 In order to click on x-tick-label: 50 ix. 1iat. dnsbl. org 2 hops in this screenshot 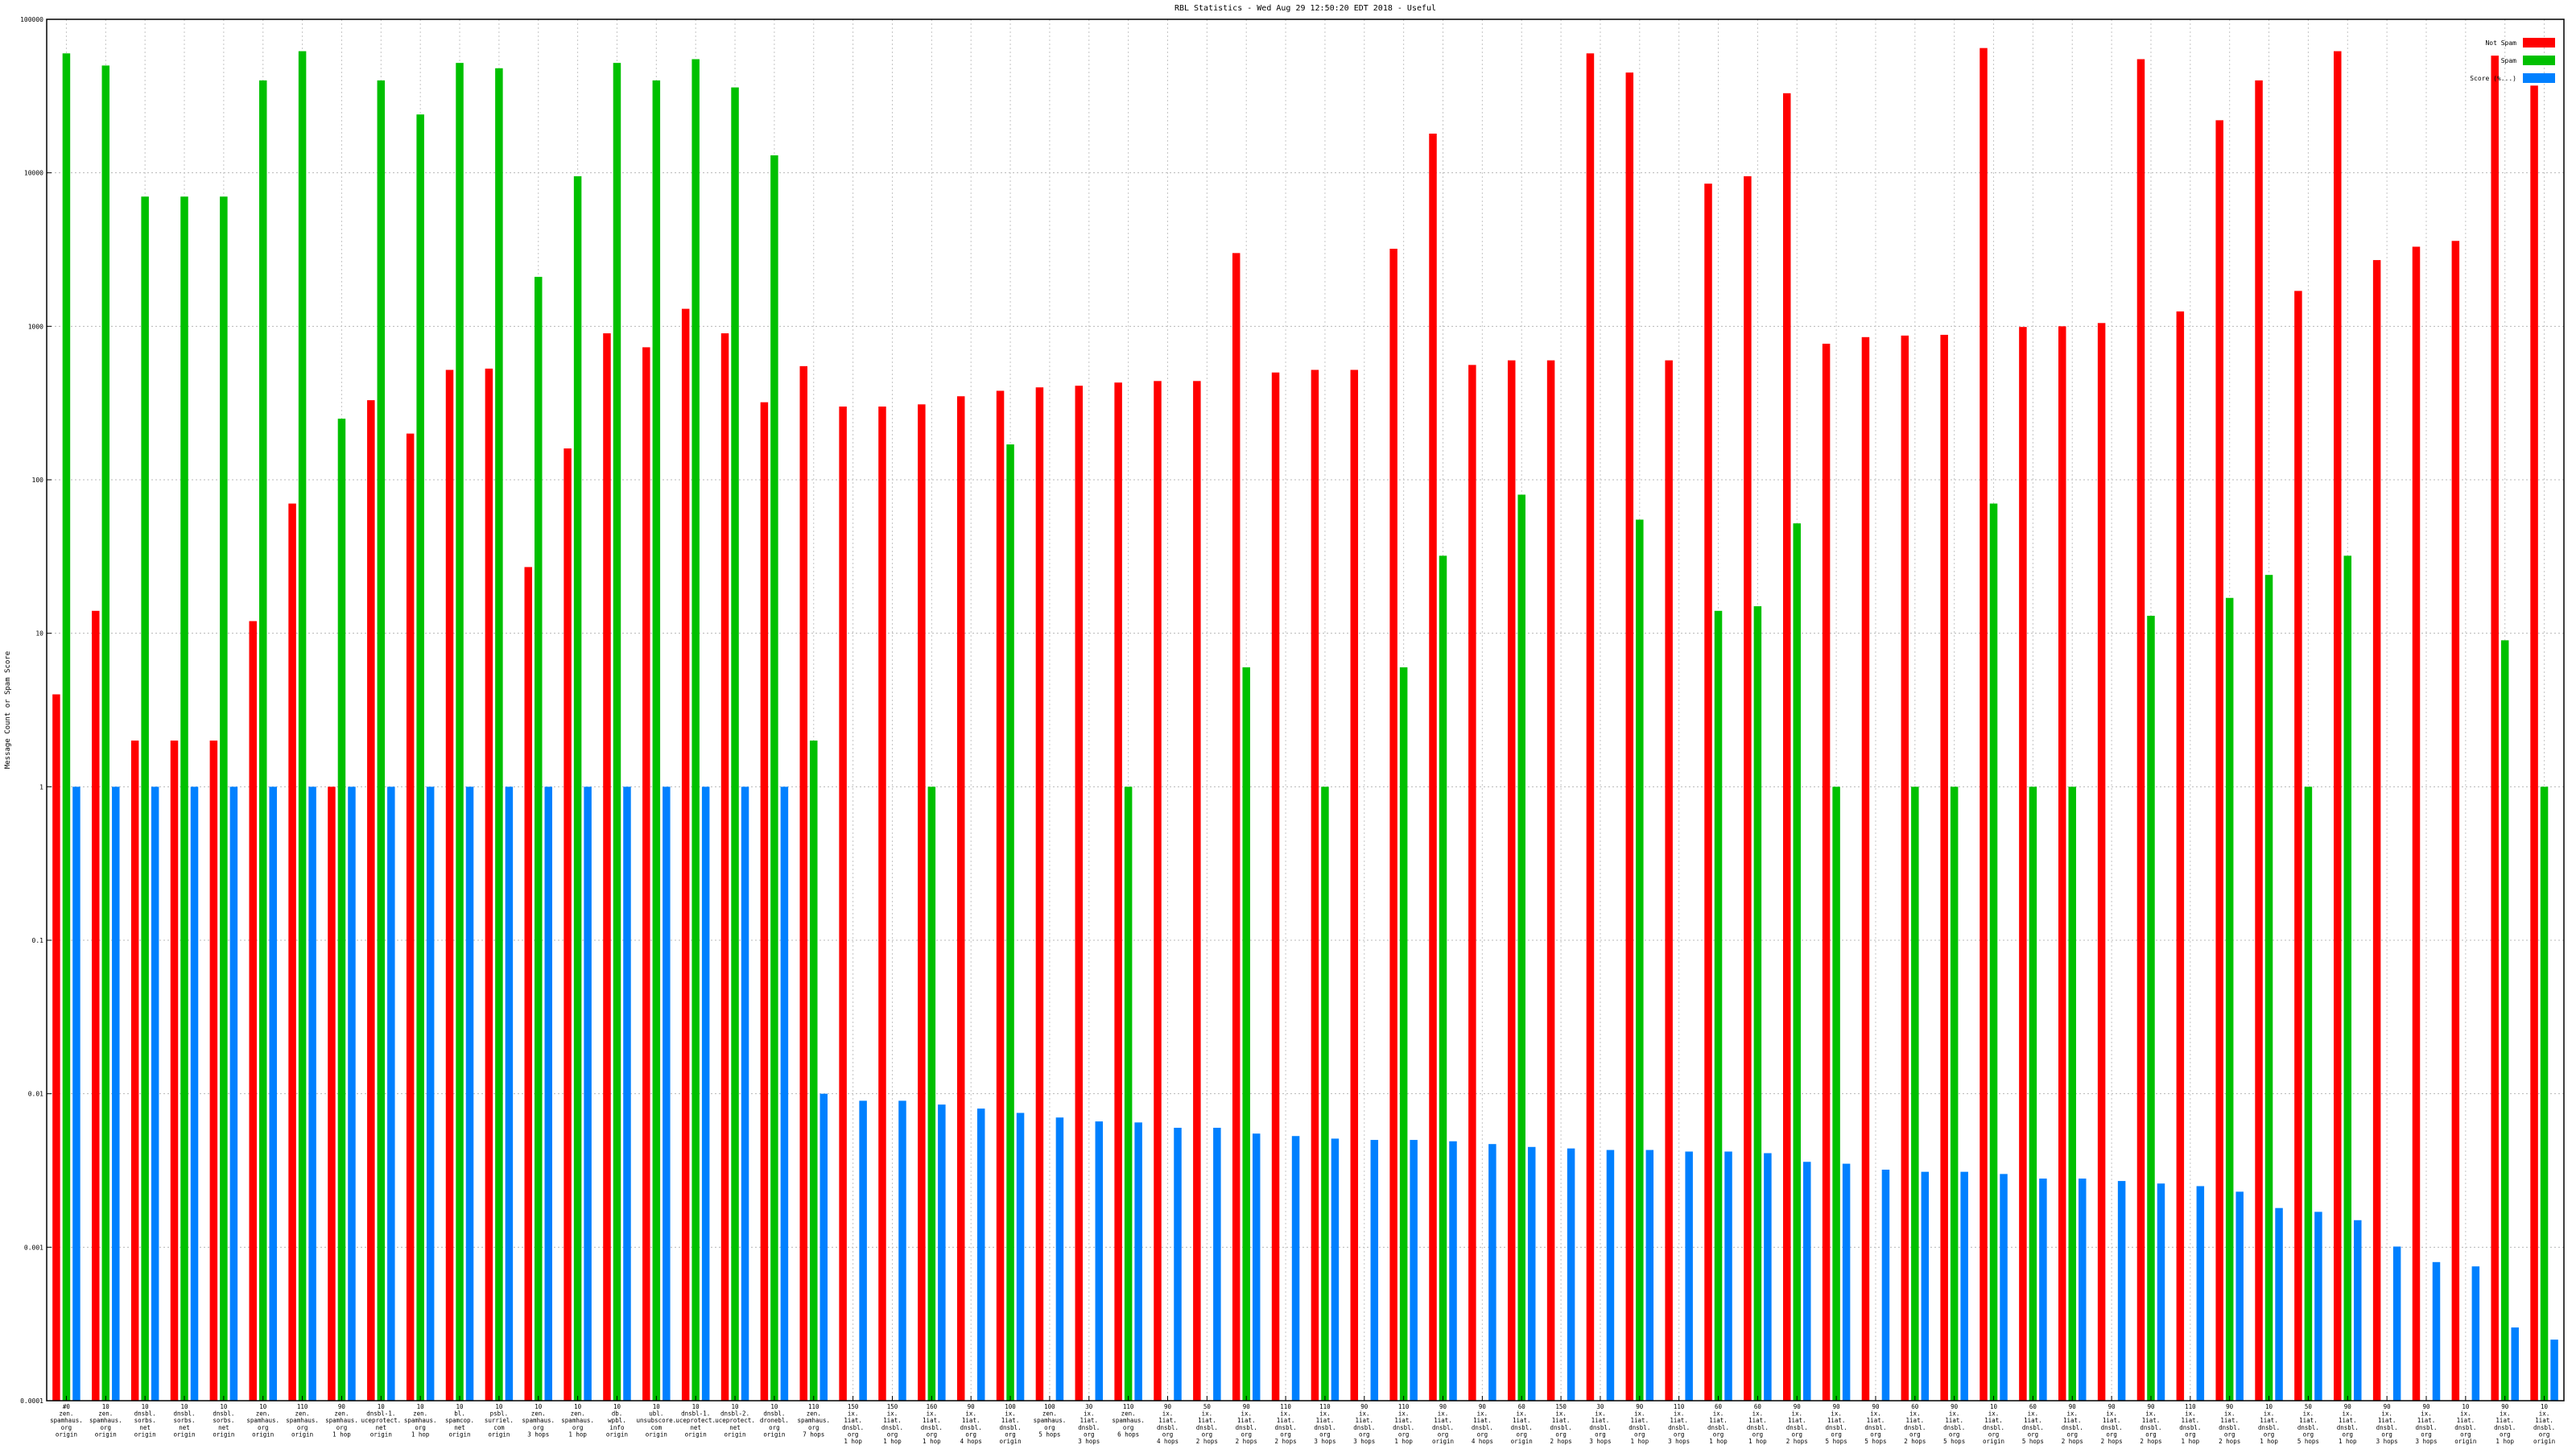, I will do `click(1207, 1424)`.